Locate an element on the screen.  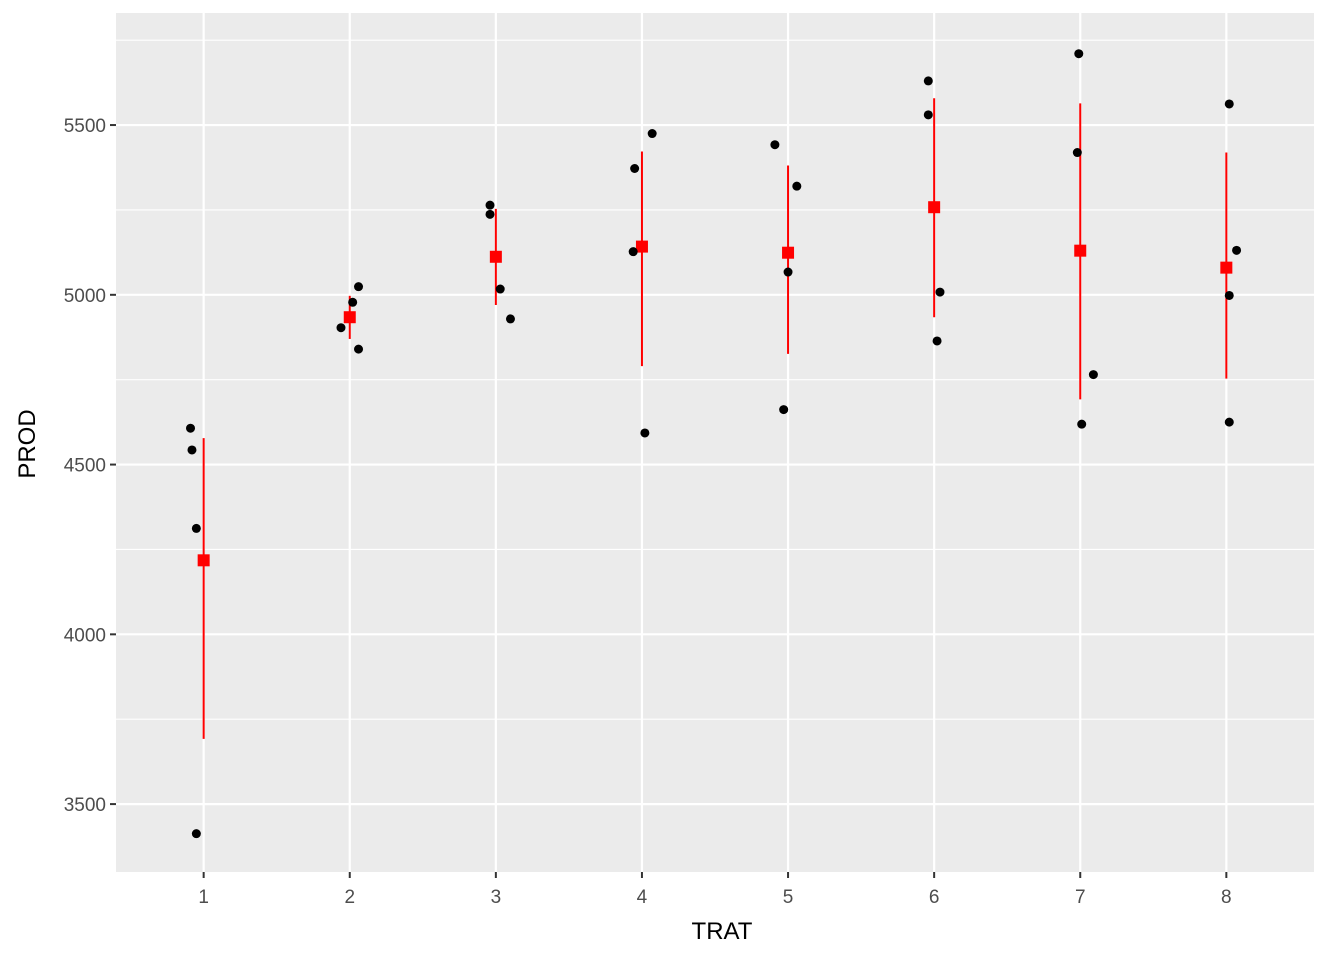
y-axis-tick-labels: 3500 4000 4500 5000 5500 is located at coordinates (85, 466).